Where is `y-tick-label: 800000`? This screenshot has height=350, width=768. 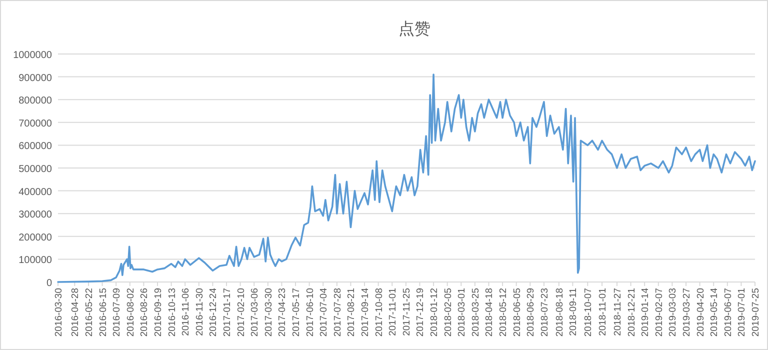
y-tick-label: 800000 is located at coordinates (35, 101).